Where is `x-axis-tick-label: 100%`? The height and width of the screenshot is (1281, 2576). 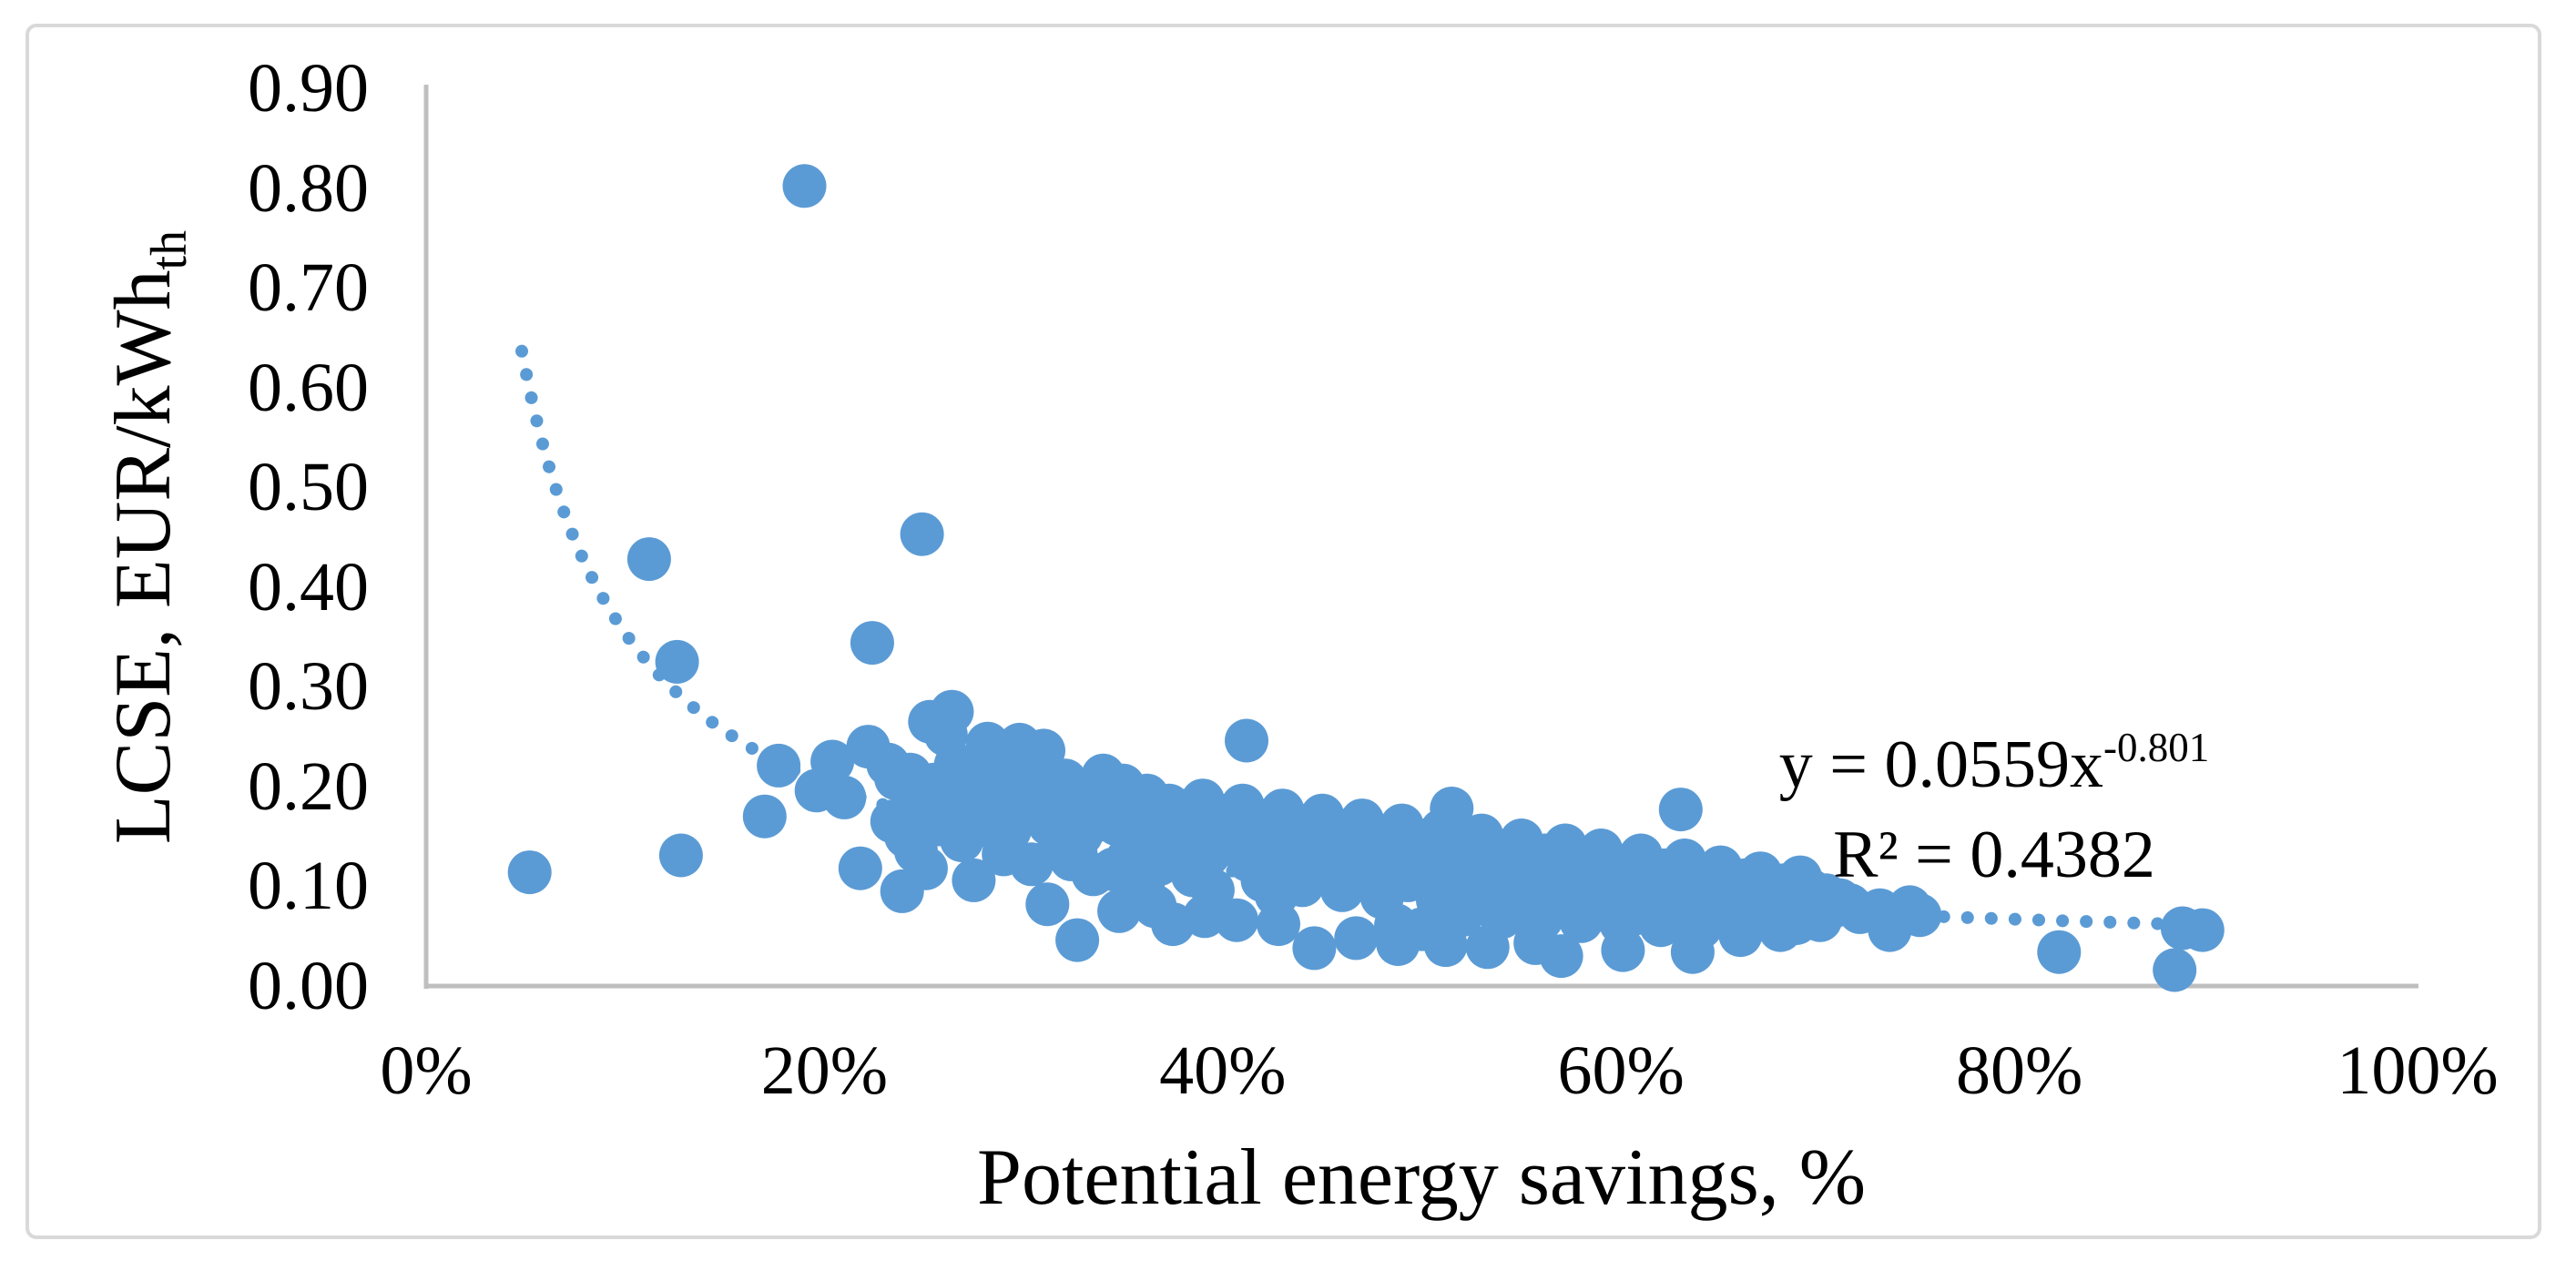 x-axis-tick-label: 100% is located at coordinates (2418, 1070).